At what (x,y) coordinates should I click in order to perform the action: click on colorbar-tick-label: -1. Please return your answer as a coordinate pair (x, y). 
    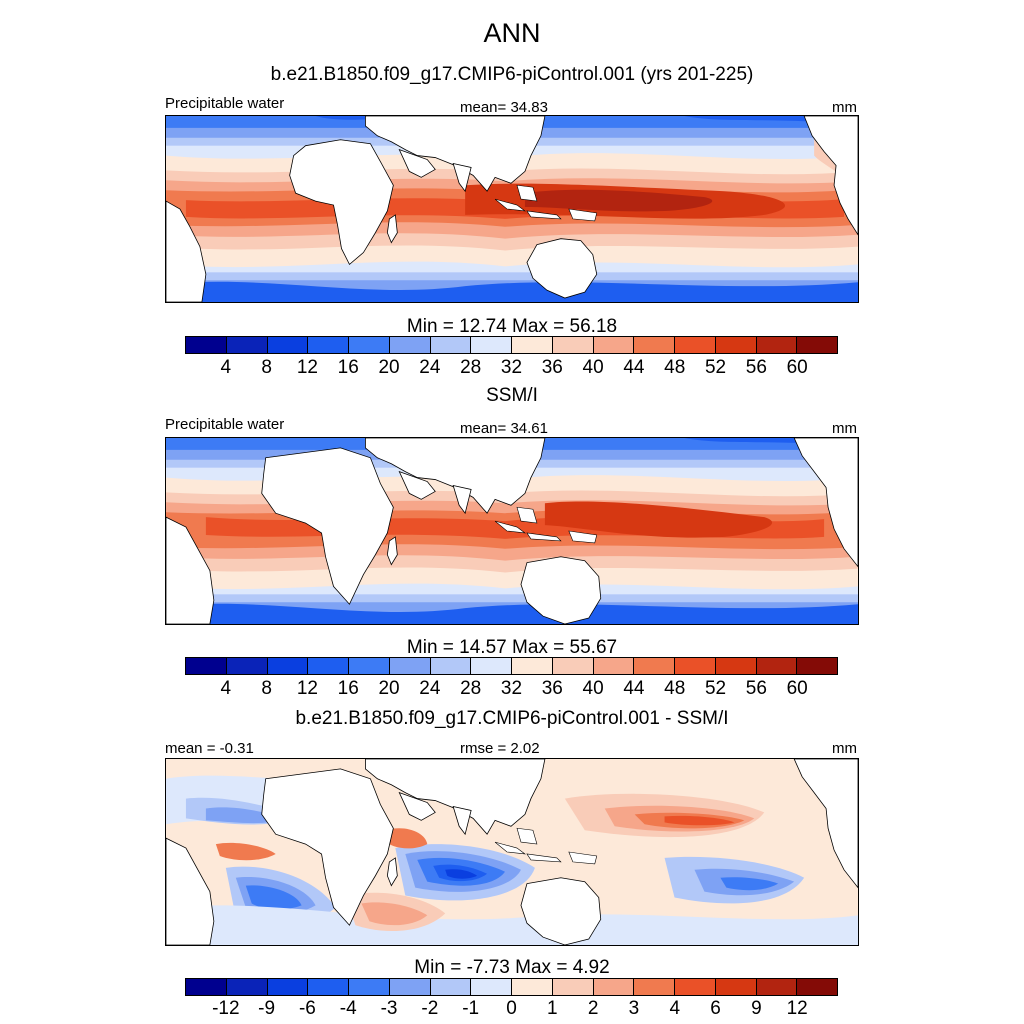
    Looking at the image, I should click on (471, 1008).